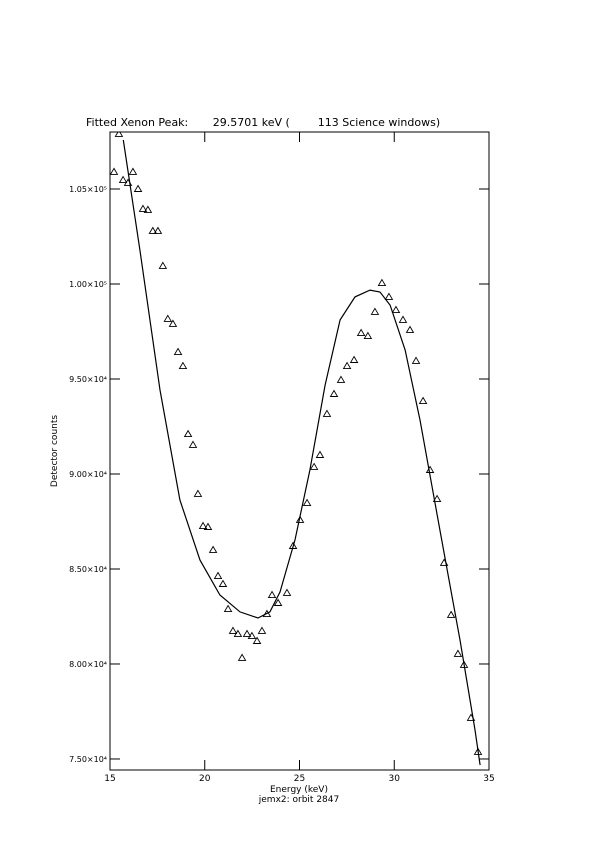  What do you see at coordinates (55, 451) in the screenshot?
I see `y-axis-label: Detector counts` at bounding box center [55, 451].